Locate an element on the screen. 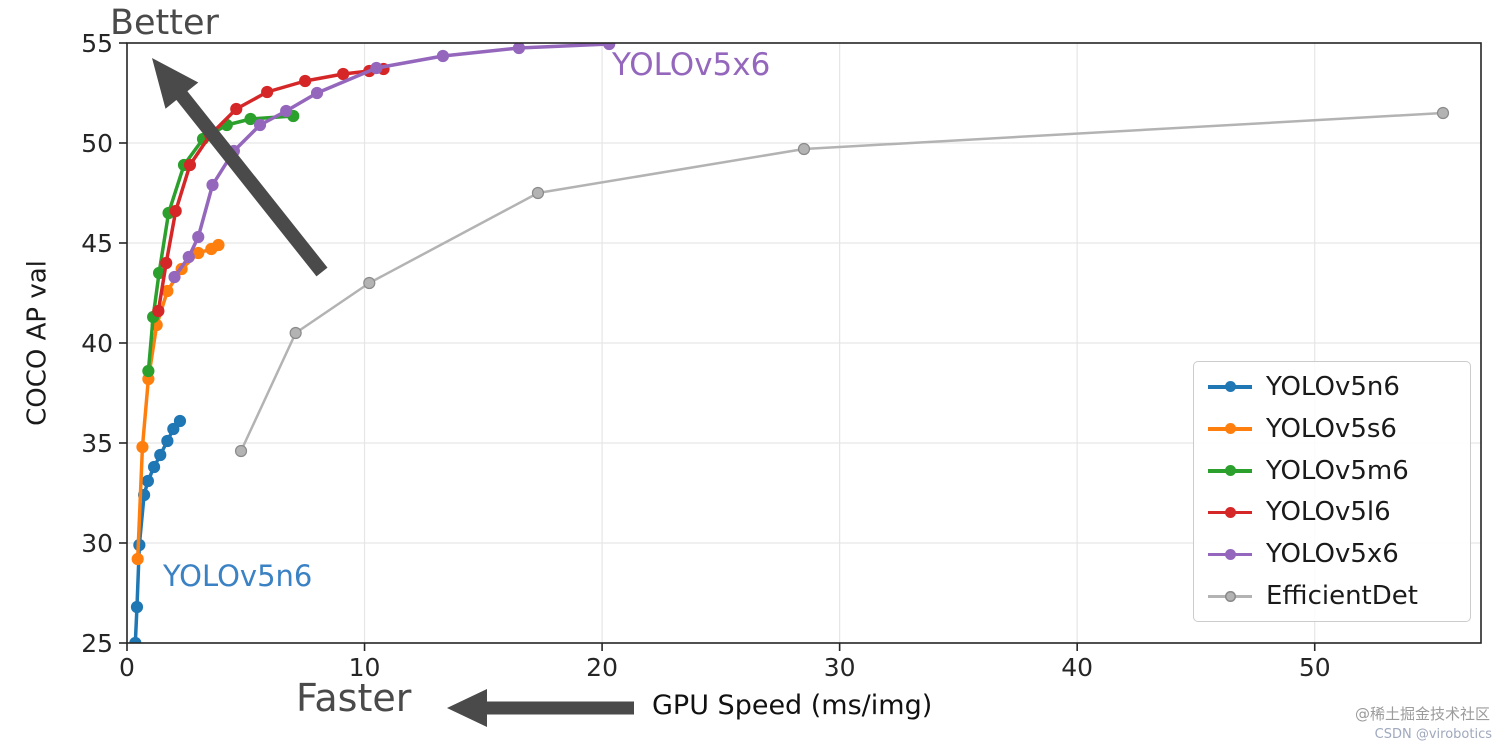 Image resolution: width=1512 pixels, height=756 pixels. y-tick-label: 25 is located at coordinates (97, 643).